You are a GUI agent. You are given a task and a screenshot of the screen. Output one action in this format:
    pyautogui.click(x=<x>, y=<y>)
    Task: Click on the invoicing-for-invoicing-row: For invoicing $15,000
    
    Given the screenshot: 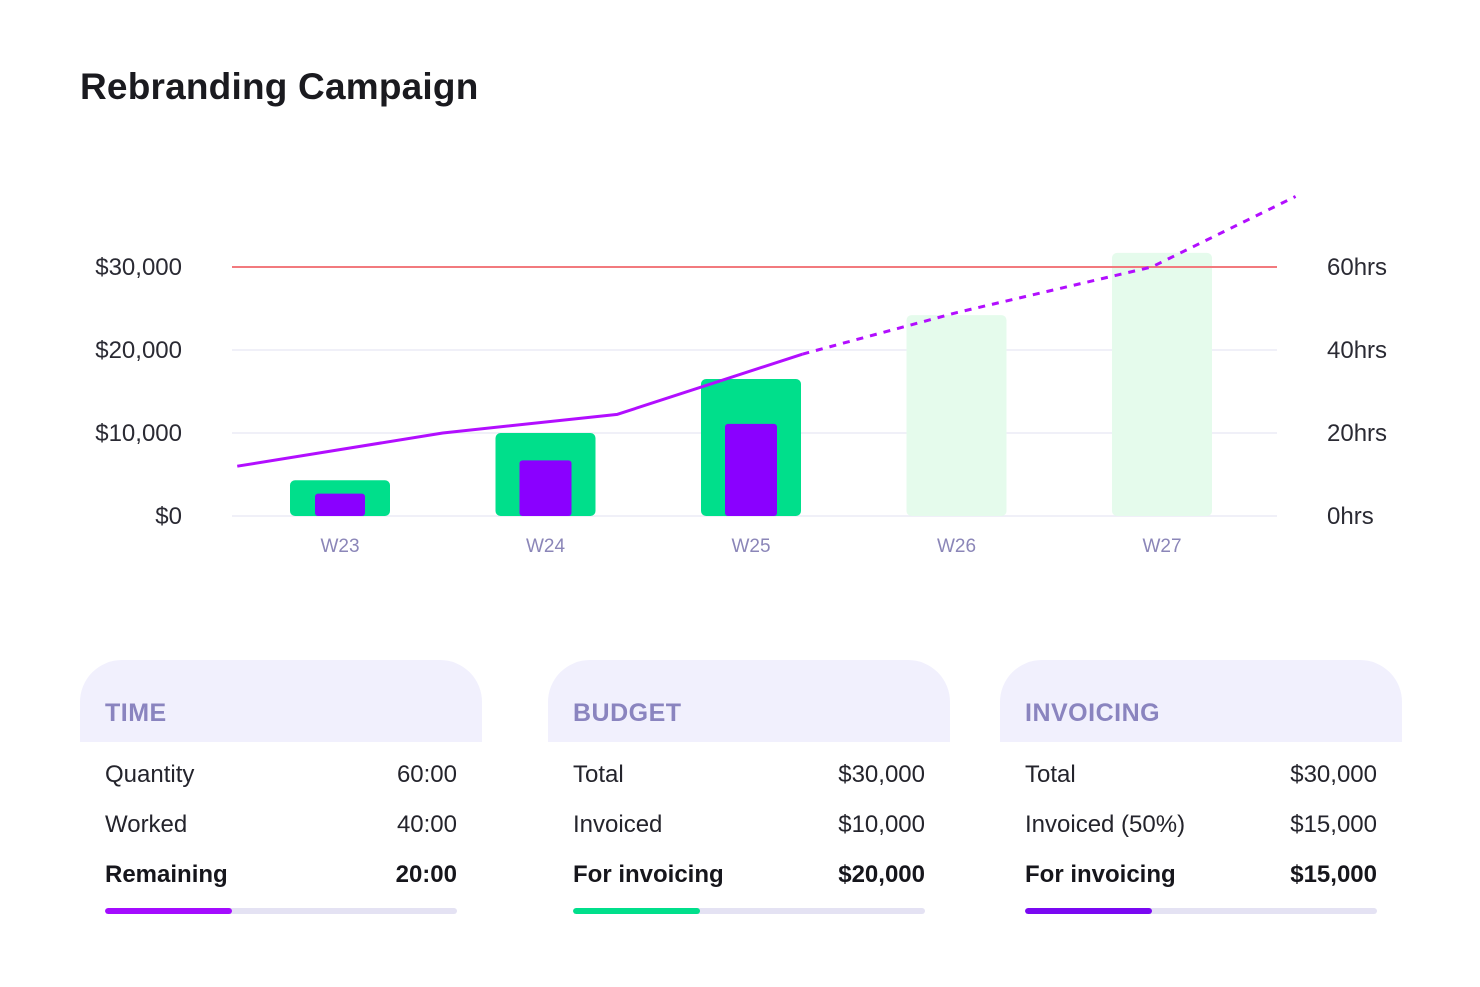 What is the action you would take?
    pyautogui.click(x=1201, y=875)
    